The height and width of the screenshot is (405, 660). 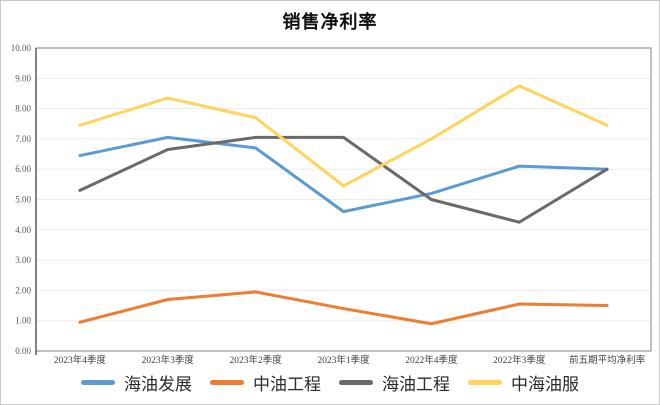 I want to click on y-axis-tick-label: 10.00, so click(x=21, y=48).